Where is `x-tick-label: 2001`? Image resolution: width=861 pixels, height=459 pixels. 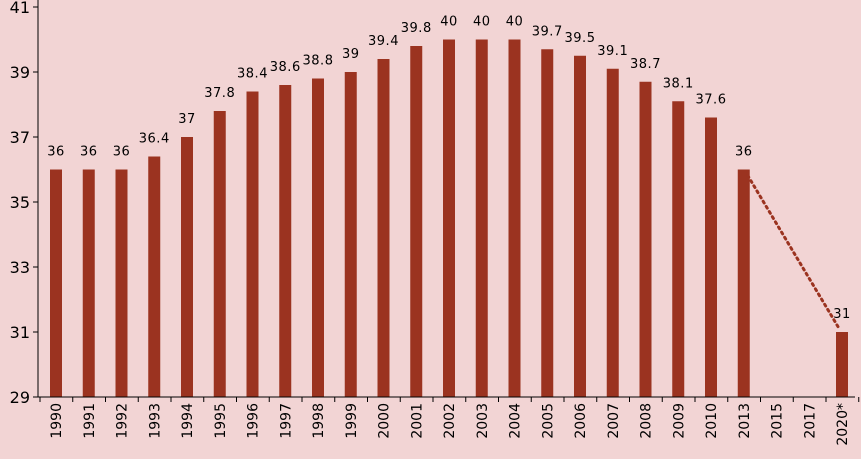 x-tick-label: 2001 is located at coordinates (417, 421).